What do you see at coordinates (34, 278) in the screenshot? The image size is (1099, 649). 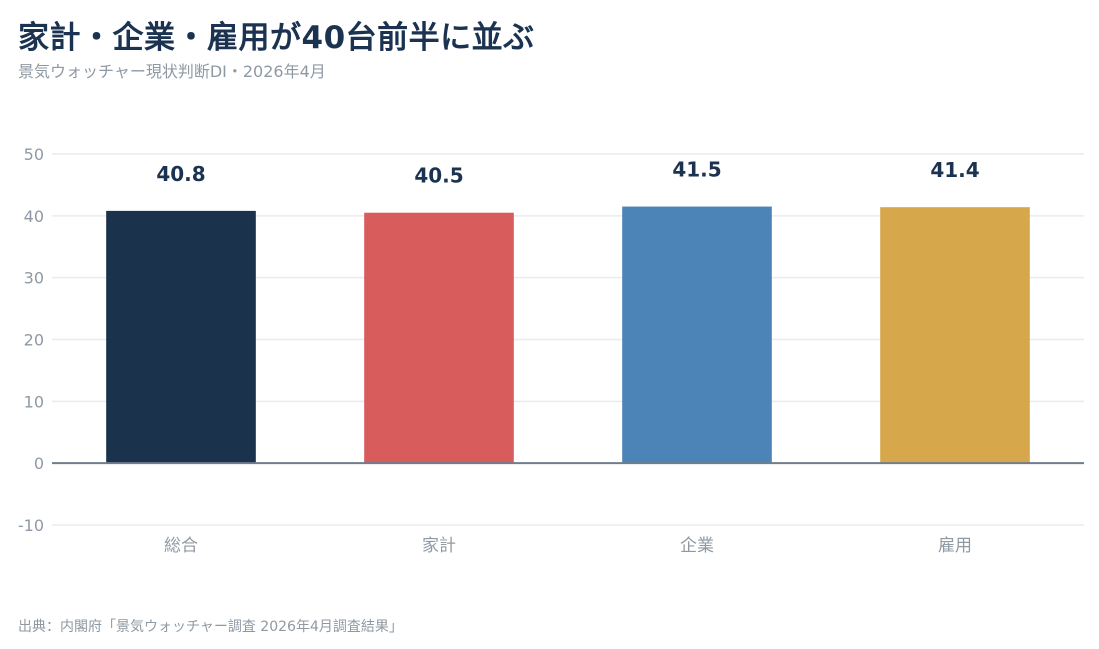 I see `y-tick-label: 30` at bounding box center [34, 278].